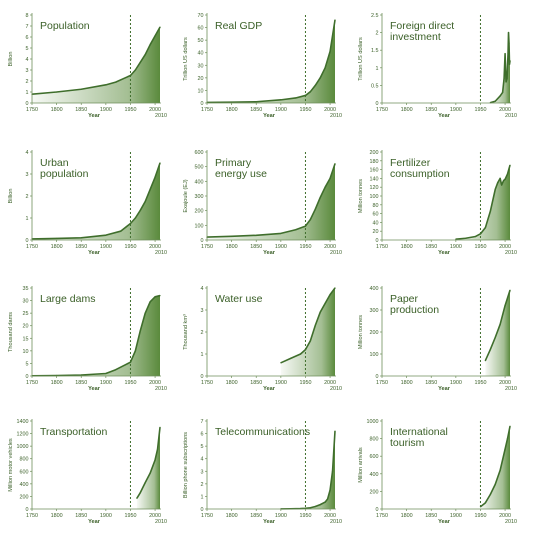 This screenshot has height=546, width=538. I want to click on chart-title: Telecommunications, so click(262, 432).